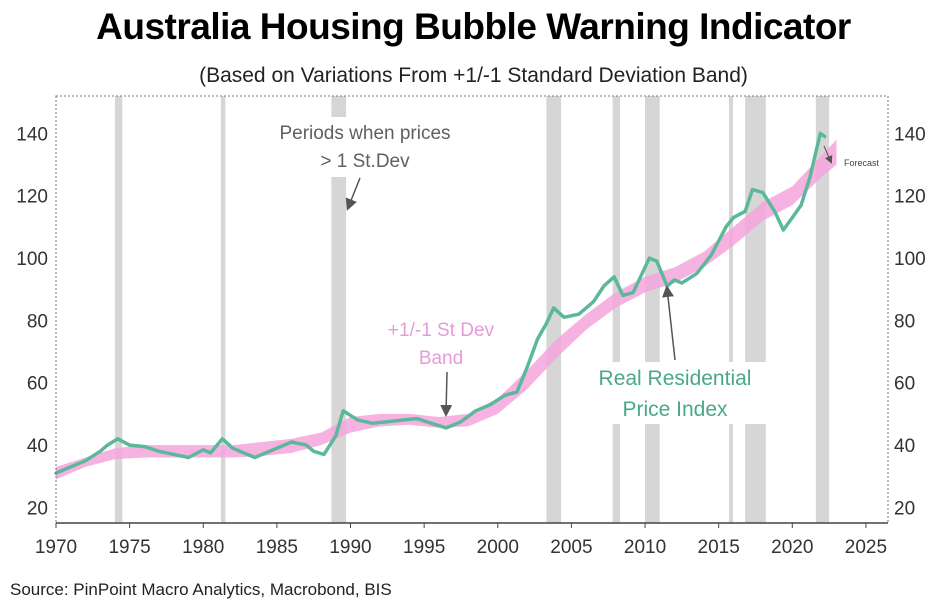 This screenshot has height=607, width=947. What do you see at coordinates (424, 547) in the screenshot?
I see `x-tick-label-1995: 1995` at bounding box center [424, 547].